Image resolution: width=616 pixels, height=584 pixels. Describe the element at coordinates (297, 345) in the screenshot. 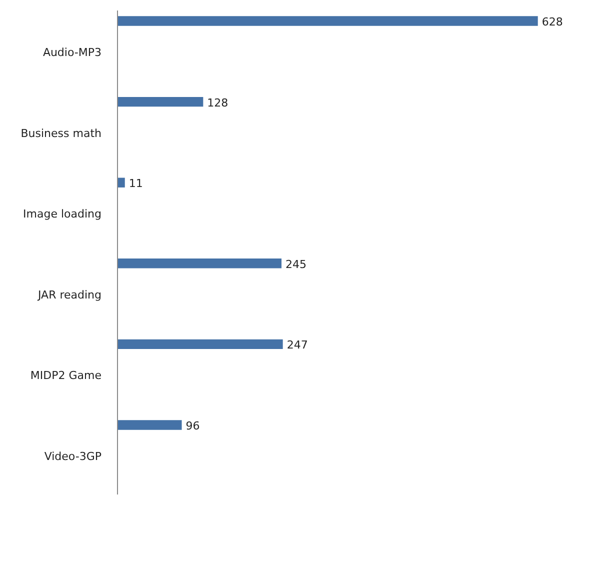

I see `data-label: 247` at that location.